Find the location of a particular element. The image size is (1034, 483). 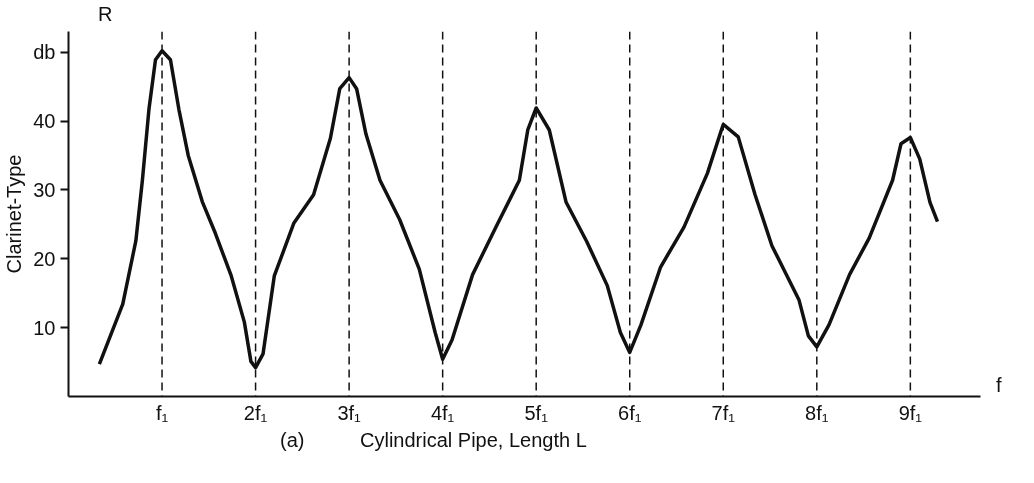

y-tick-label: db is located at coordinates (44, 52).